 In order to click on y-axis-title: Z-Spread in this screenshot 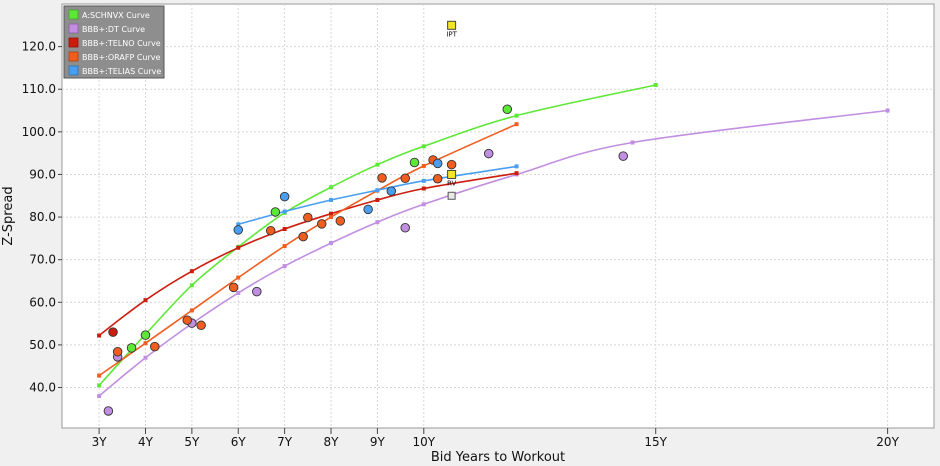, I will do `click(8, 215)`.